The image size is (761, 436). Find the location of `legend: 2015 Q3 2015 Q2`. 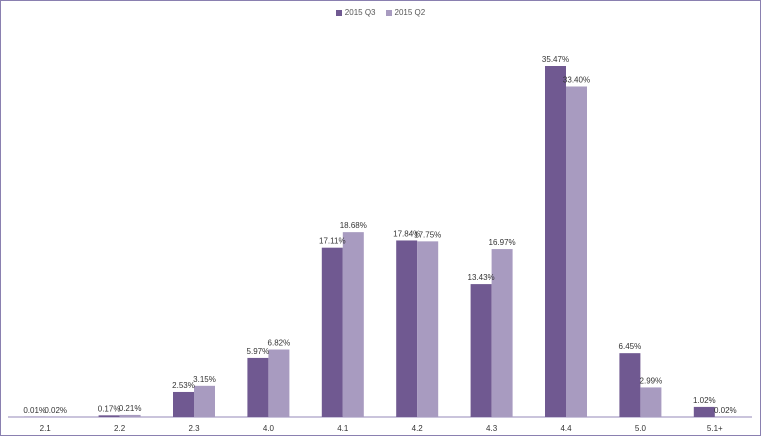

legend: 2015 Q3 2015 Q2 is located at coordinates (380, 12).